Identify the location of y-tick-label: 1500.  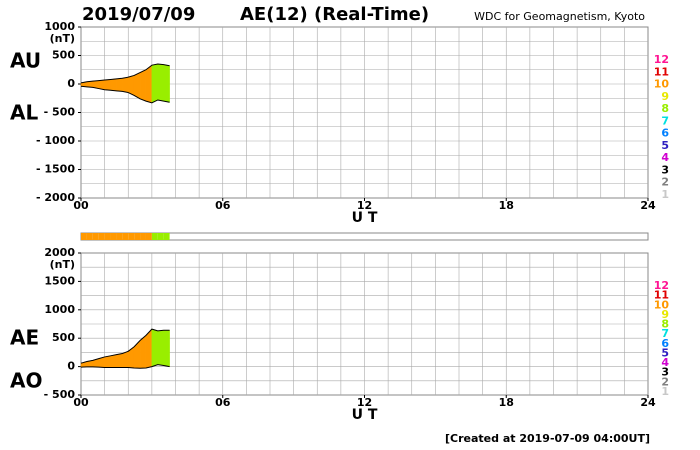
(59, 280).